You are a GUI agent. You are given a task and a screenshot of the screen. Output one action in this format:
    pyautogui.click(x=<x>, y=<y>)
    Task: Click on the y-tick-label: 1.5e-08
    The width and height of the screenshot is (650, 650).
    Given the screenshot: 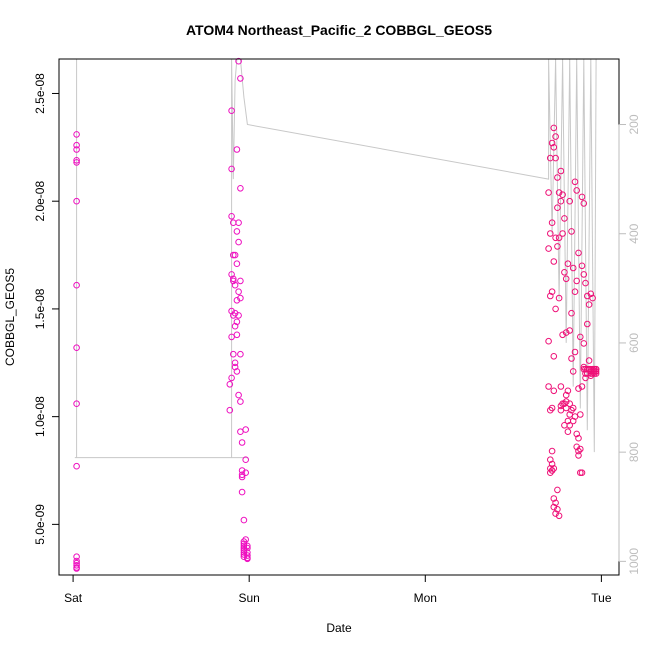 What is the action you would take?
    pyautogui.click(x=40, y=308)
    